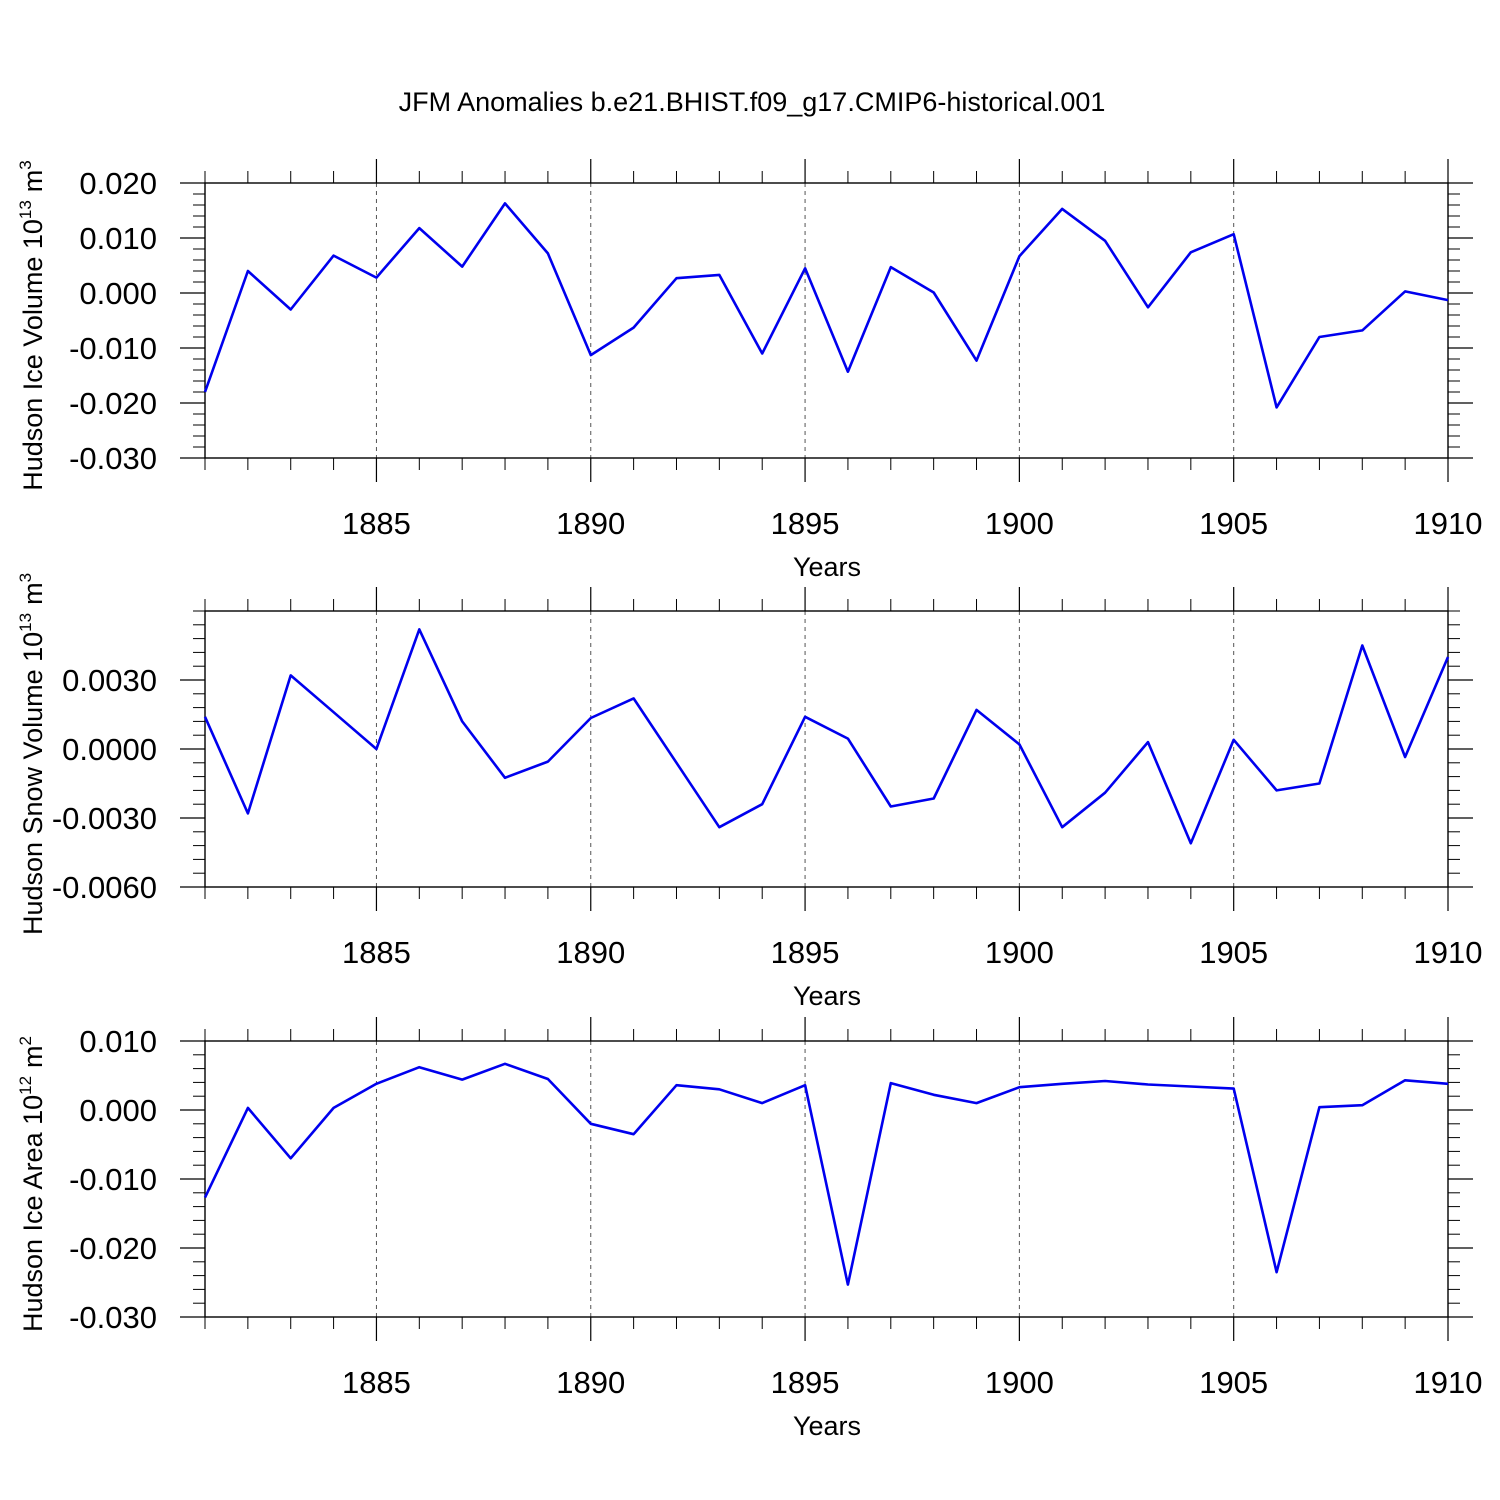 The height and width of the screenshot is (1500, 1500). What do you see at coordinates (25, 1040) in the screenshot?
I see `y-axis-label-unit-exponent: 2` at bounding box center [25, 1040].